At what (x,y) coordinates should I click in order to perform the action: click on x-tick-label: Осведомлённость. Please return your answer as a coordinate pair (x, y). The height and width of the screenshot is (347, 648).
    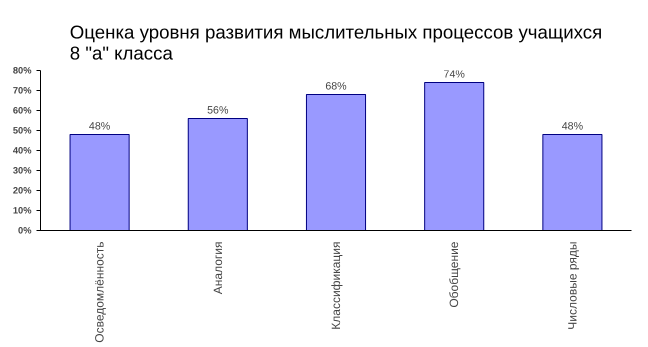
    Looking at the image, I should click on (99, 292).